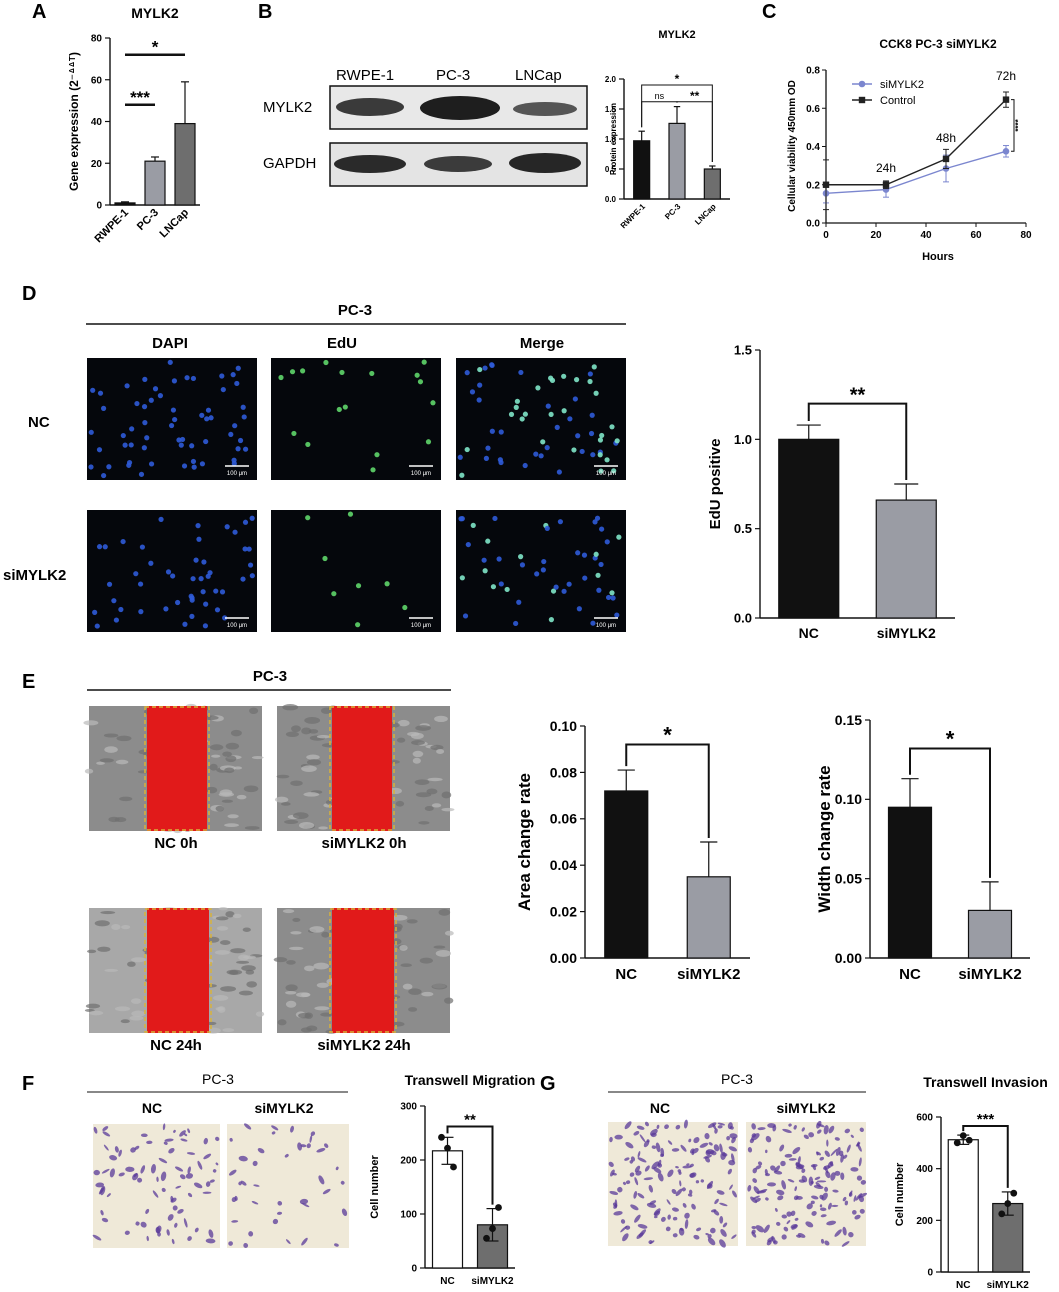 The image size is (1059, 1292). I want to click on blot-band, so click(460, 108).